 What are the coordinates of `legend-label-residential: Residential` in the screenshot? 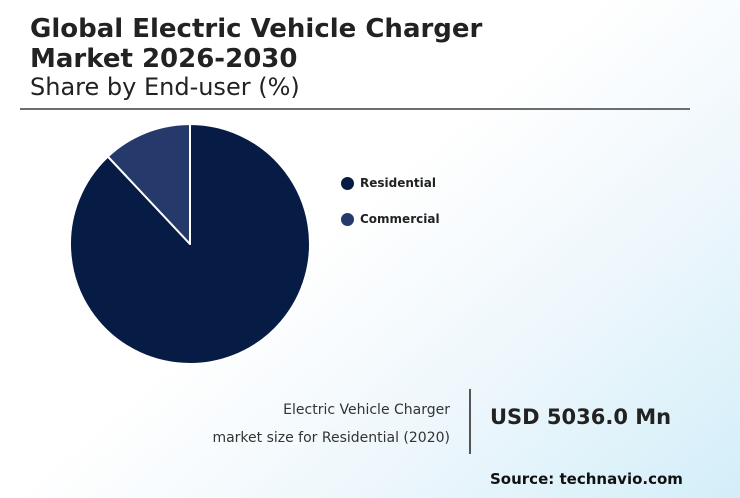 It's located at (398, 183).